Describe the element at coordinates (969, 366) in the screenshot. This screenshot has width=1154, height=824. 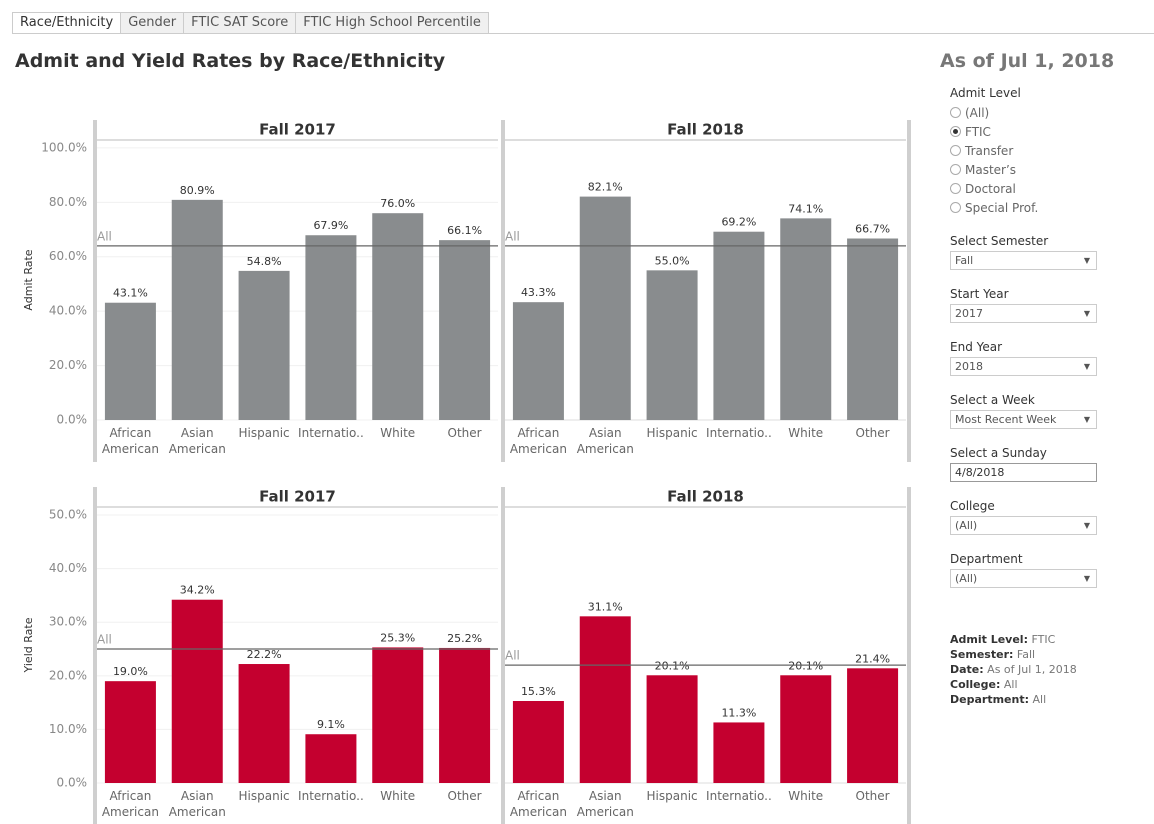
I see `filter-value: 2018` at that location.